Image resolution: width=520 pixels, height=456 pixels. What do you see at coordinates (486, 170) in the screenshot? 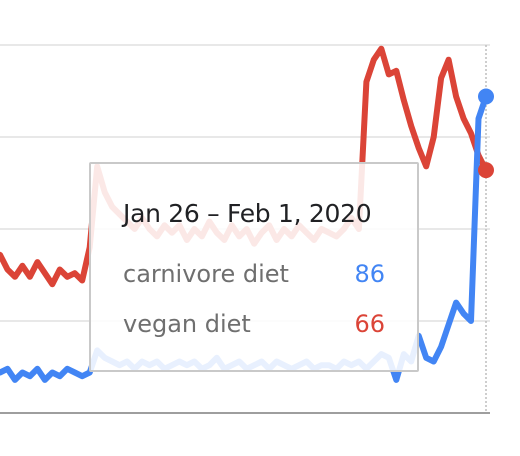
I see `hover-point-vegan-diet` at bounding box center [486, 170].